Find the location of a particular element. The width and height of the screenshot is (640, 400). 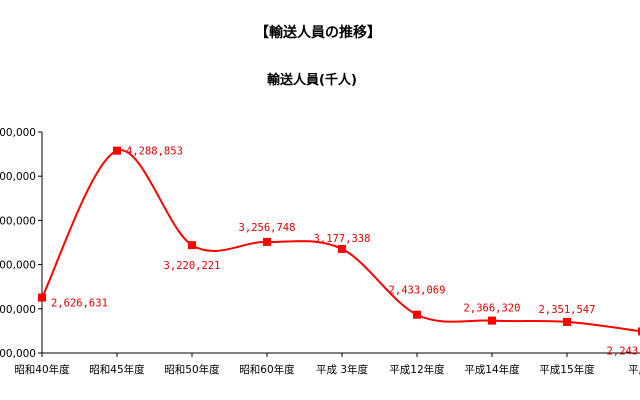

x-tick-label: 昭和50年度 is located at coordinates (192, 369).